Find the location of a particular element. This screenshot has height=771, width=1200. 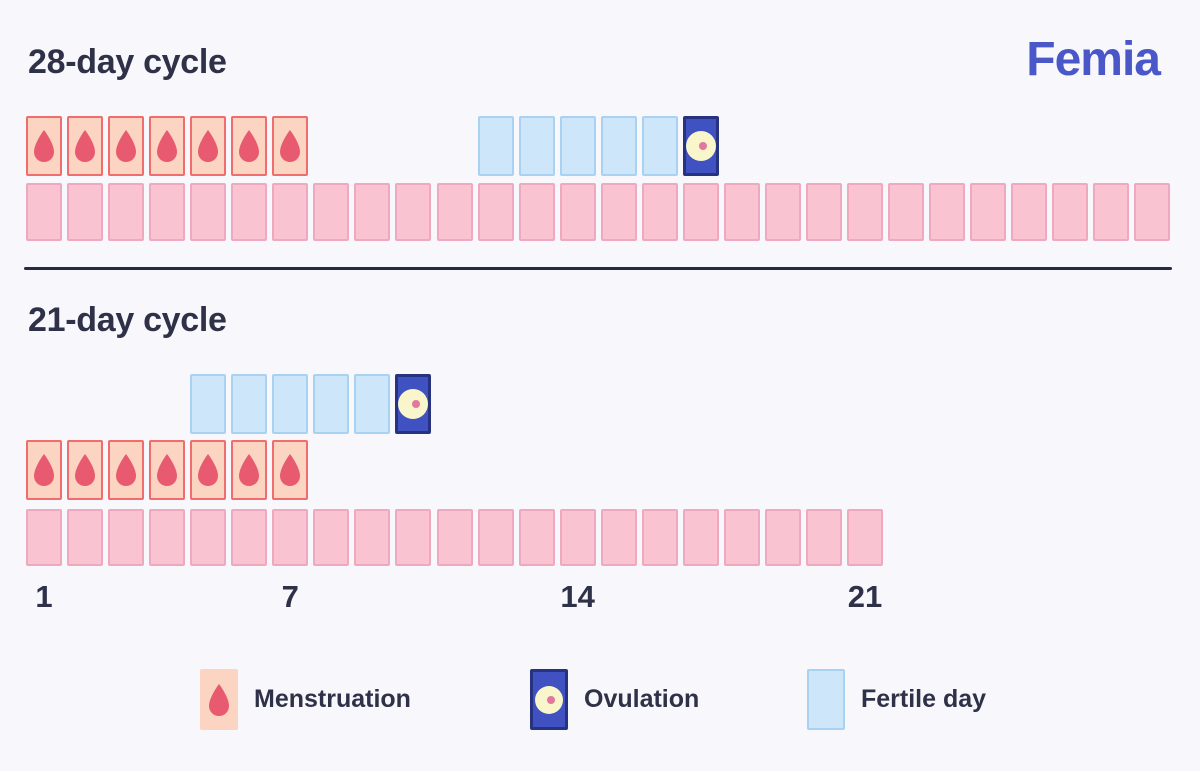

legend-item-fertile-day: Fertile day is located at coordinates (896, 699).